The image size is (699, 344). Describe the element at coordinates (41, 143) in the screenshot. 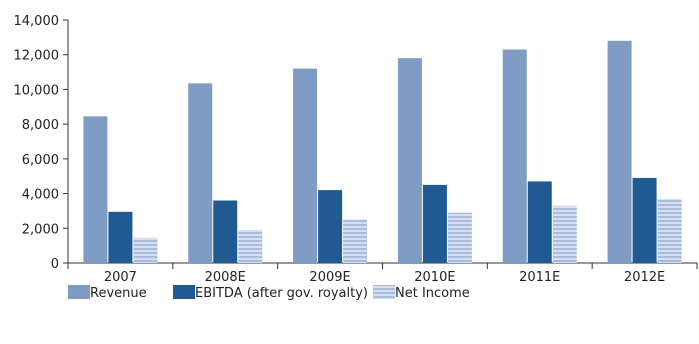

I see `y-axis: 0 2,000 4,000 6,000 8,000 10,000 12,000 14,000` at that location.